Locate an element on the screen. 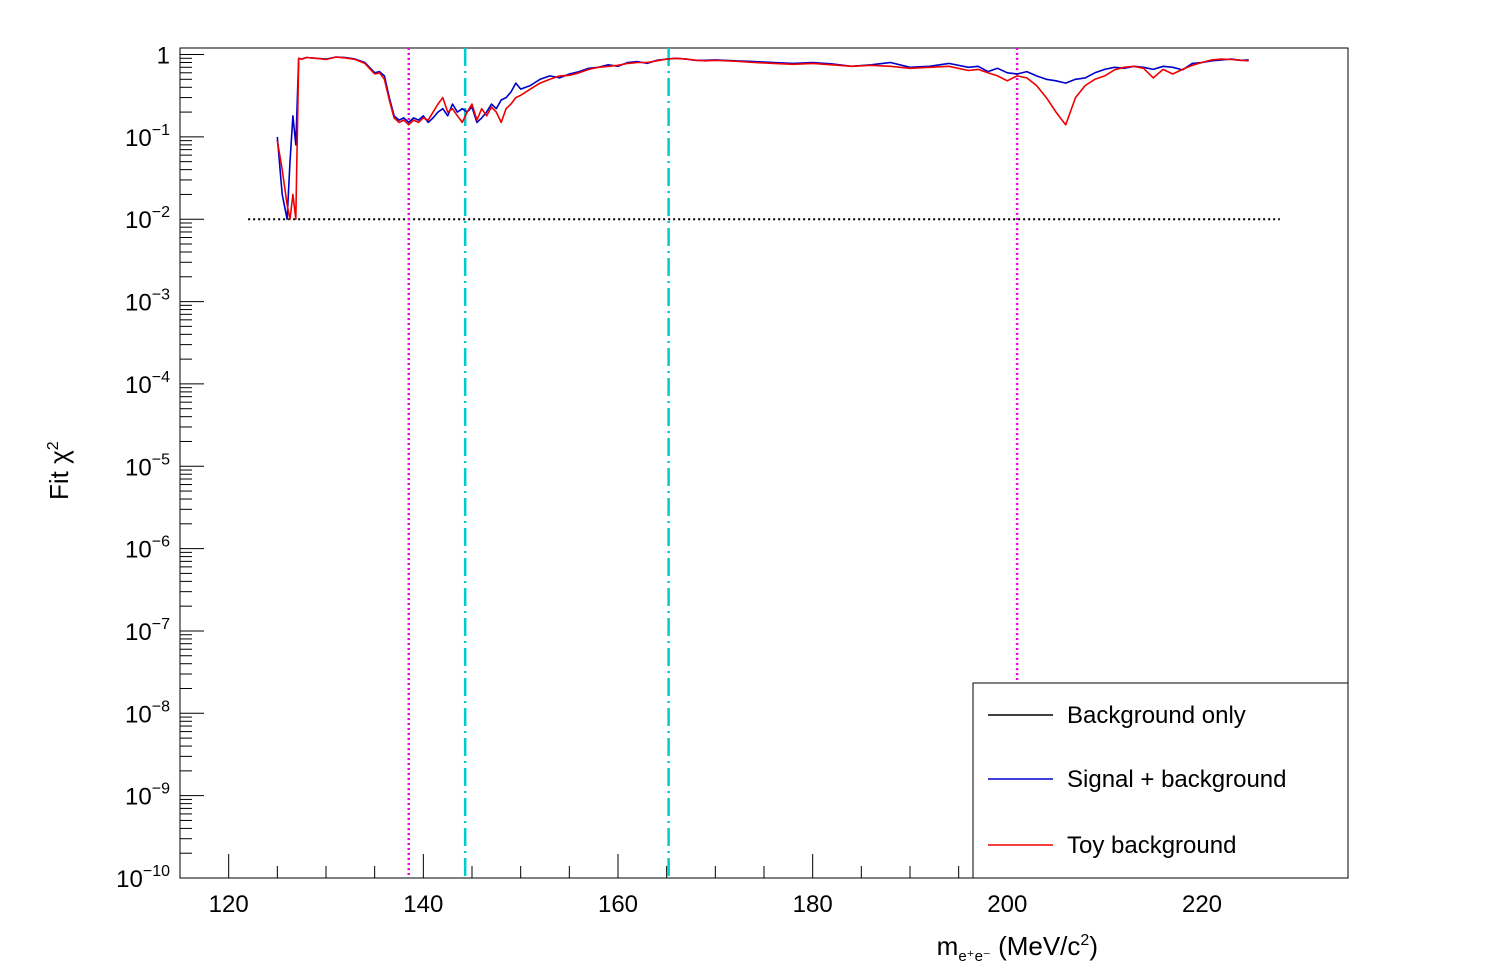  x-axis-title: me⁺e⁻ (MeV/c2) is located at coordinates (1017, 948).